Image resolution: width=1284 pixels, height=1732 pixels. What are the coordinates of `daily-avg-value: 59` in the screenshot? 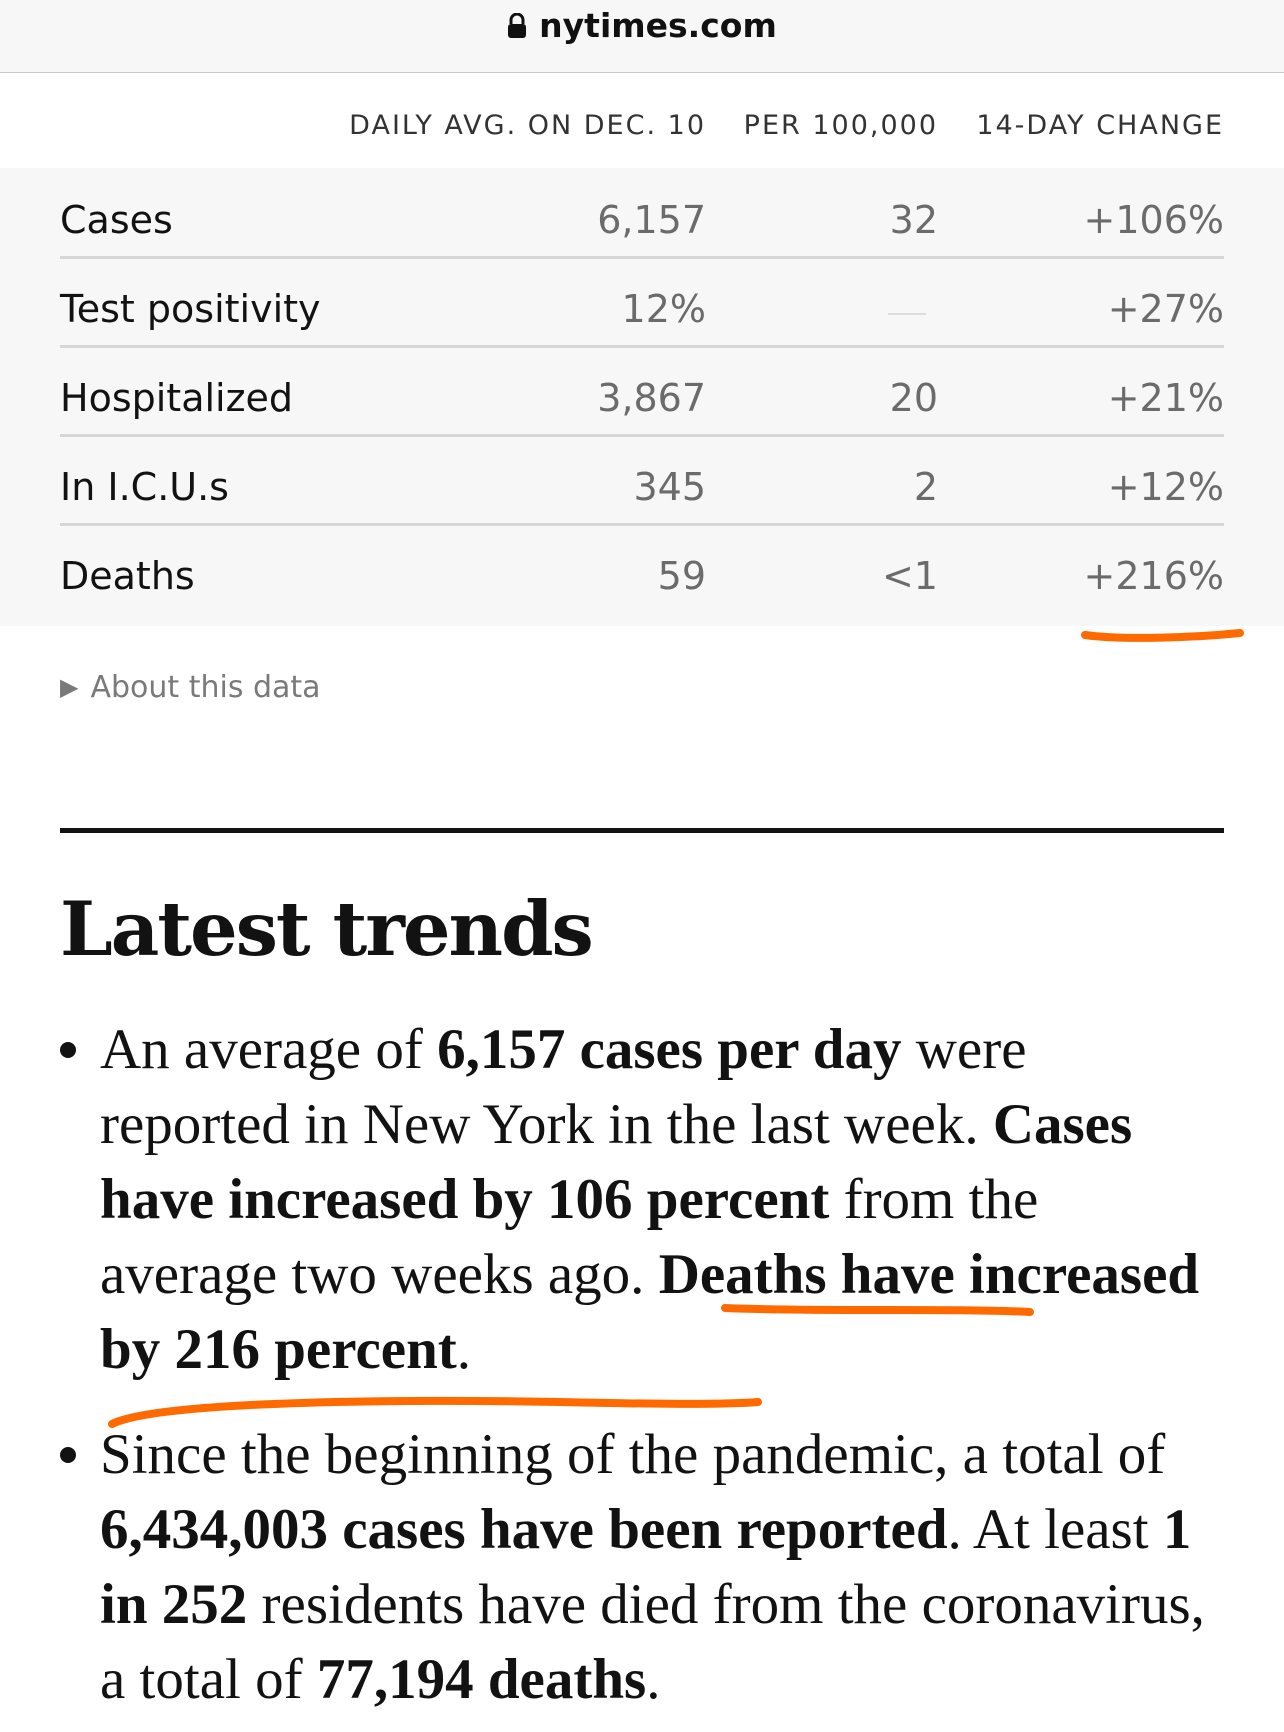 It's located at (681, 576).